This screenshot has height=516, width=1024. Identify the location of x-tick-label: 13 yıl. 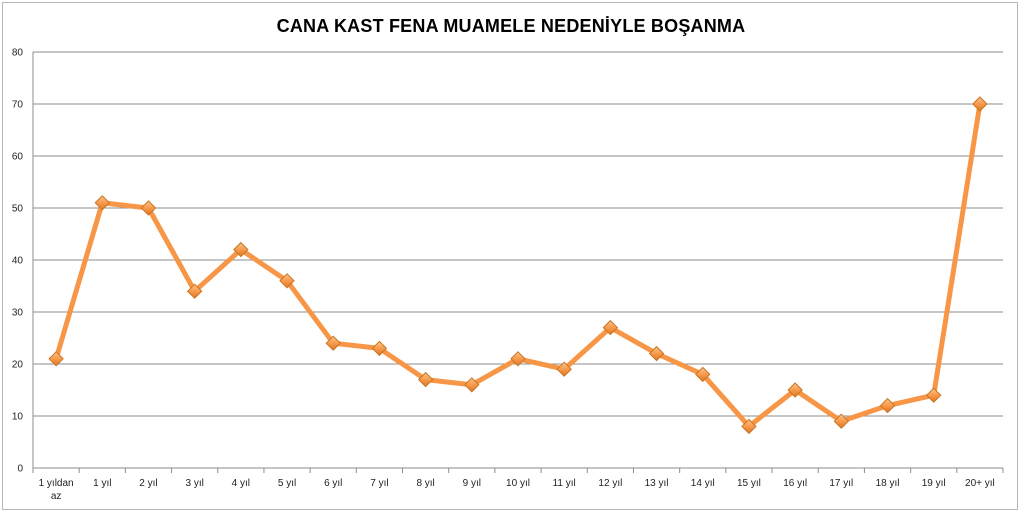
(657, 483).